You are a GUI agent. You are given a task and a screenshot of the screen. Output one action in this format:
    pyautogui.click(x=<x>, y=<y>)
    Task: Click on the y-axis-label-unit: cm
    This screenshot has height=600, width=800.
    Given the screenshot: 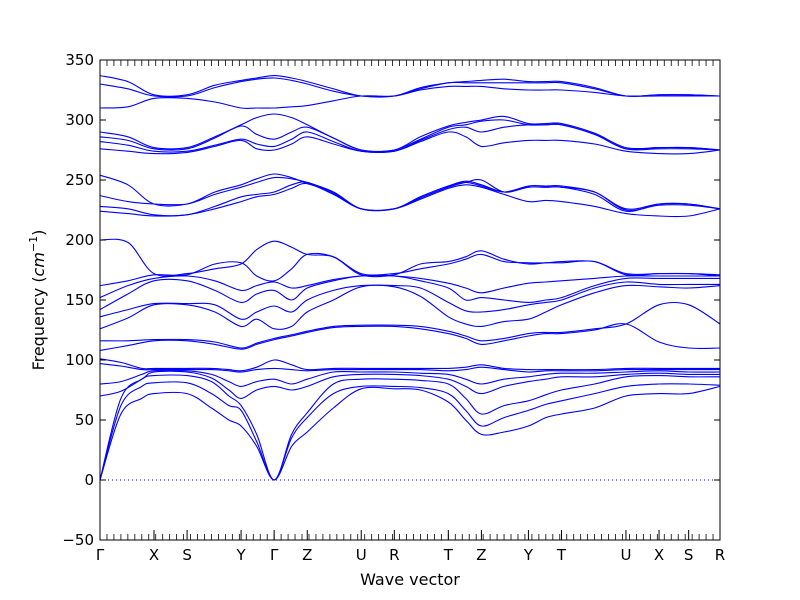 What is the action you would take?
    pyautogui.click(x=38, y=264)
    